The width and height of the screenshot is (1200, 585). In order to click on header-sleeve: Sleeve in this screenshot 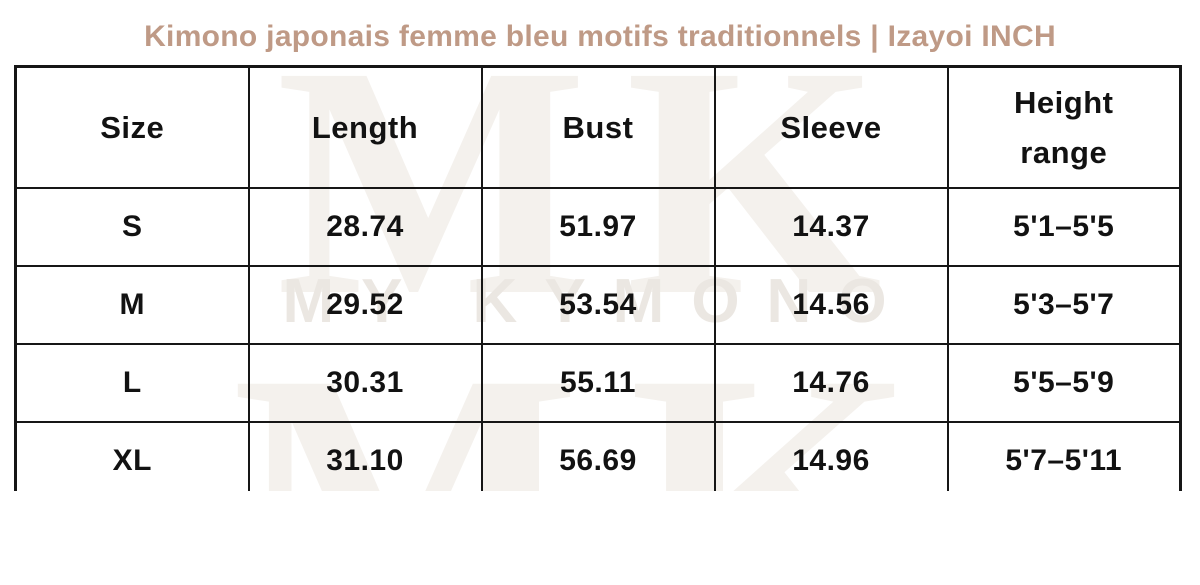, I will do `click(831, 127)`.